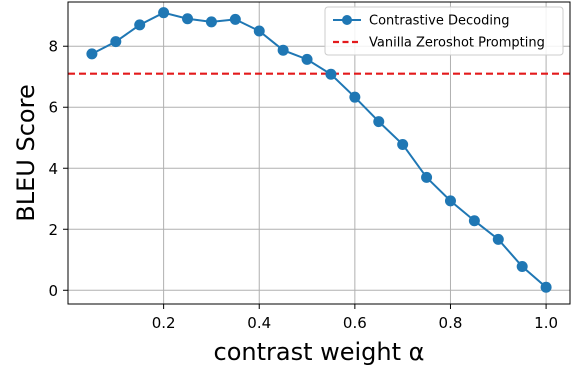  Describe the element at coordinates (164, 323) in the screenshot. I see `x-tick-label: 0.2` at that location.